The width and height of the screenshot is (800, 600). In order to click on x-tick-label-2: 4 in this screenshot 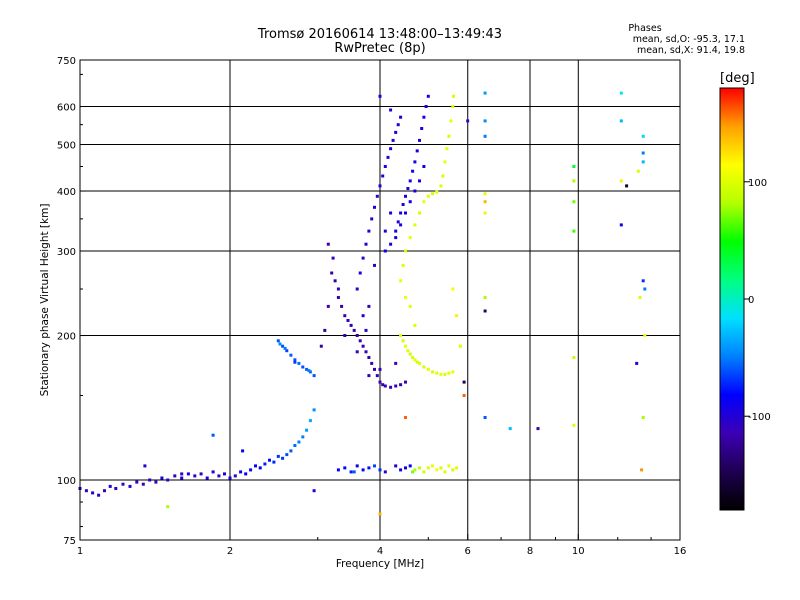, I will do `click(380, 551)`.